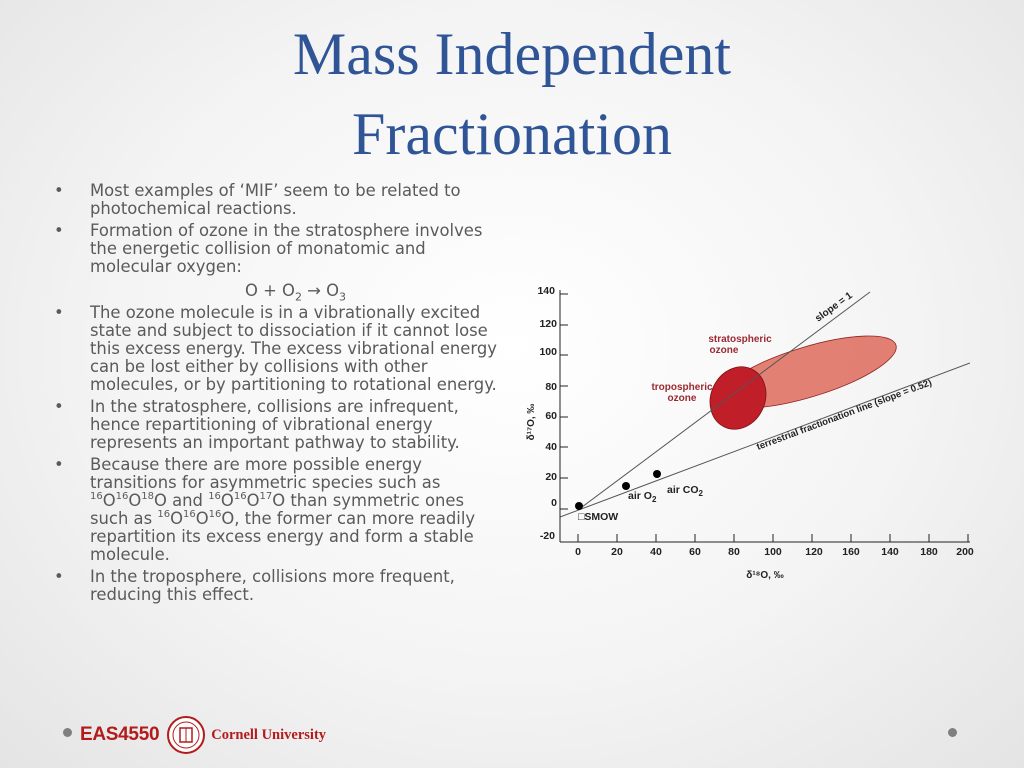 The image size is (1024, 768). Describe the element at coordinates (531, 422) in the screenshot. I see `y-axis-title: δ¹⁷O, ‰` at that location.